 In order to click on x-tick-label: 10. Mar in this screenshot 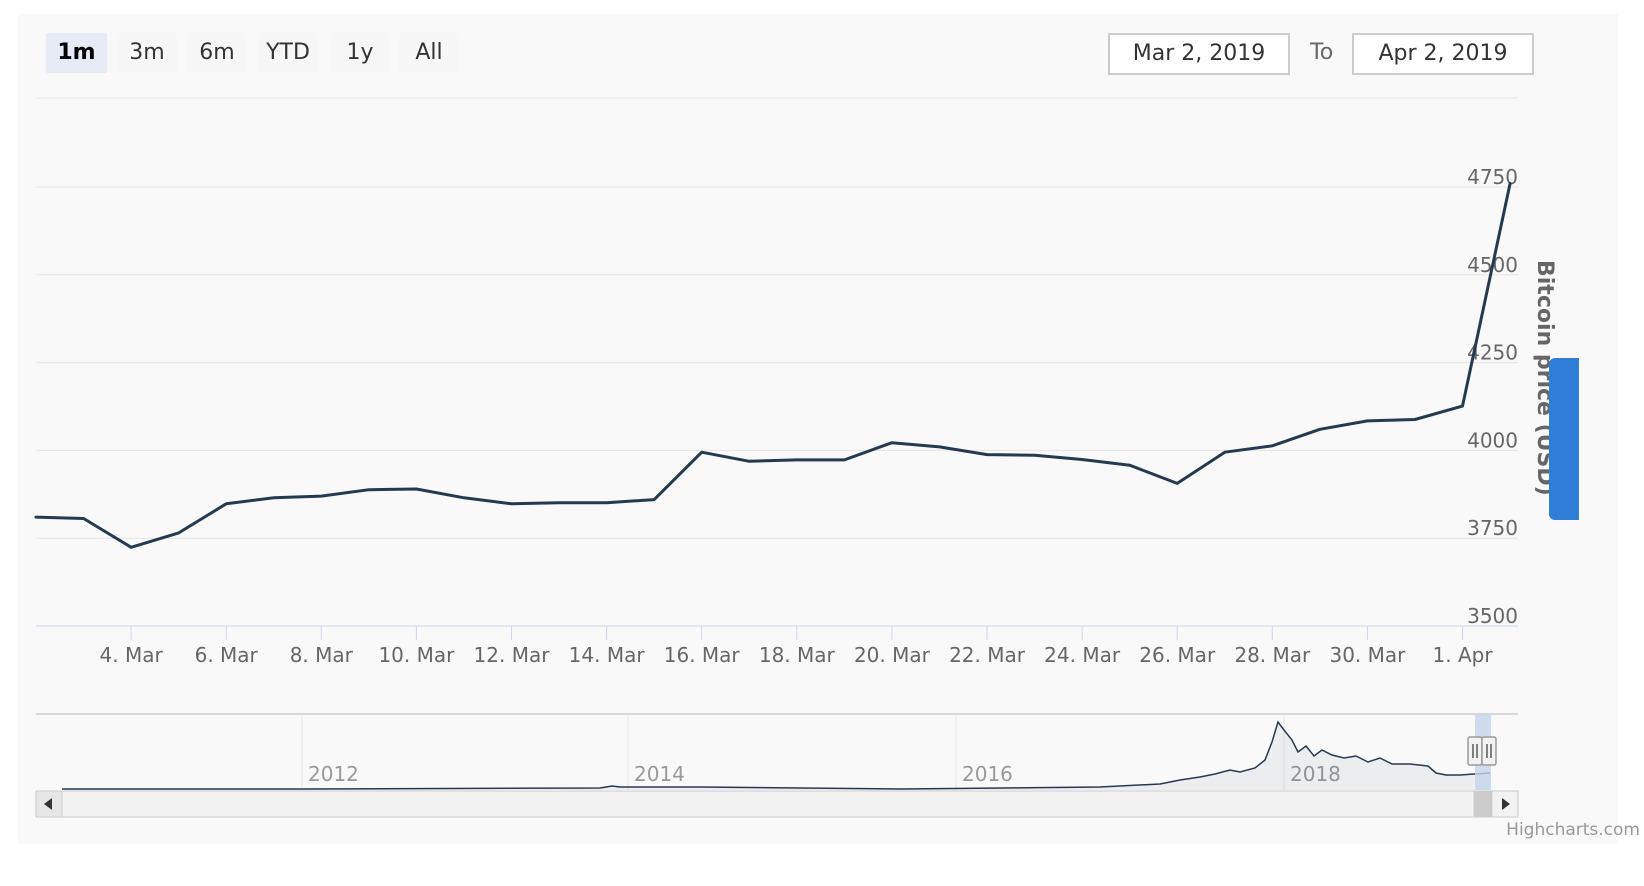, I will do `click(416, 655)`.